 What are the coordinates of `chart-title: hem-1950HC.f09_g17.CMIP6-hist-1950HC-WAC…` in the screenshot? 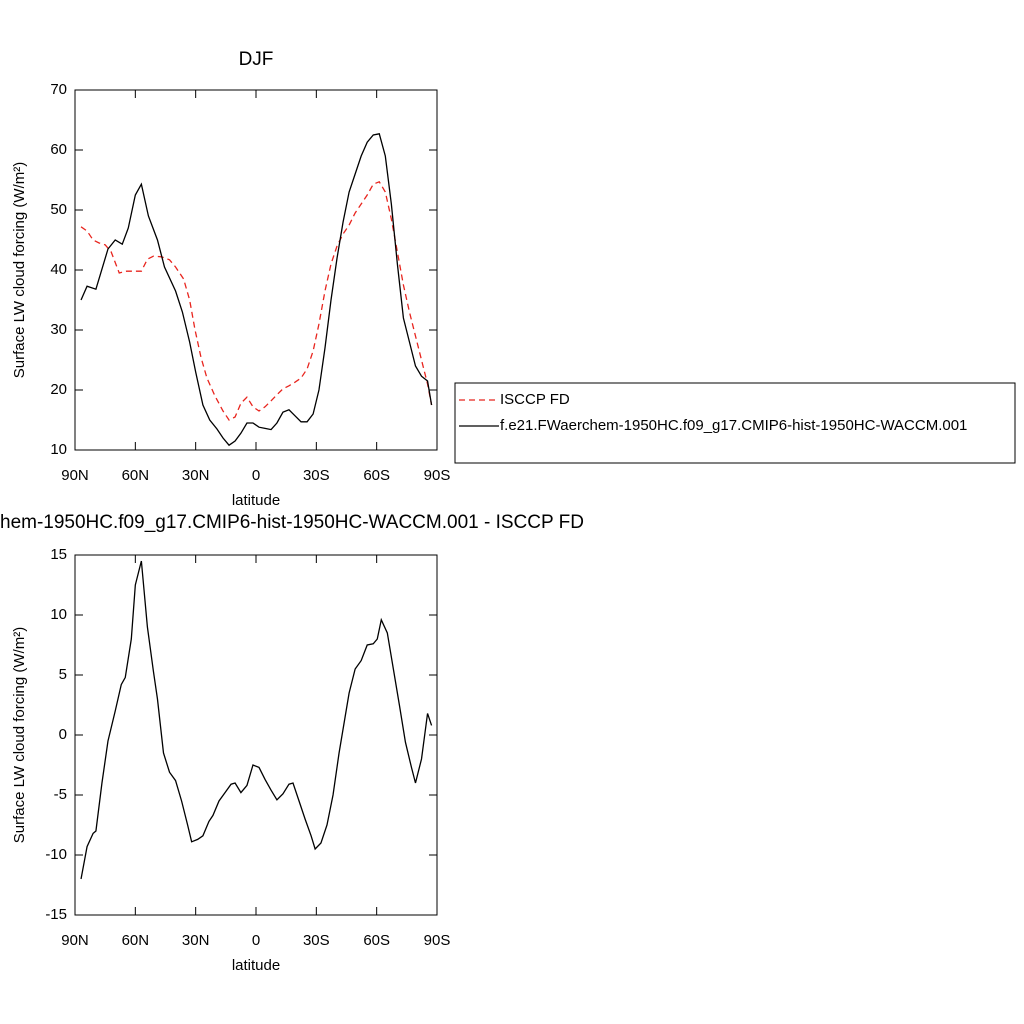 It's located at (292, 522).